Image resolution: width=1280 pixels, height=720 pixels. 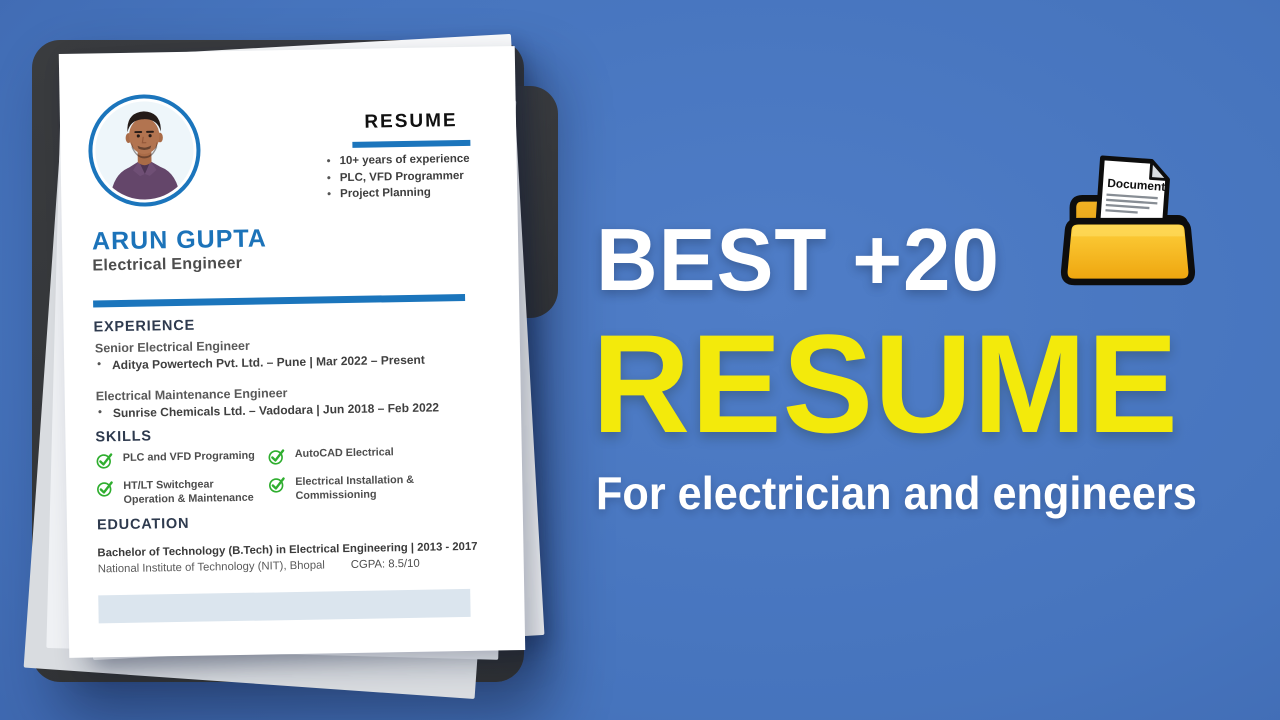 What do you see at coordinates (1136, 185) in the screenshot?
I see `folder-document-title: Document` at bounding box center [1136, 185].